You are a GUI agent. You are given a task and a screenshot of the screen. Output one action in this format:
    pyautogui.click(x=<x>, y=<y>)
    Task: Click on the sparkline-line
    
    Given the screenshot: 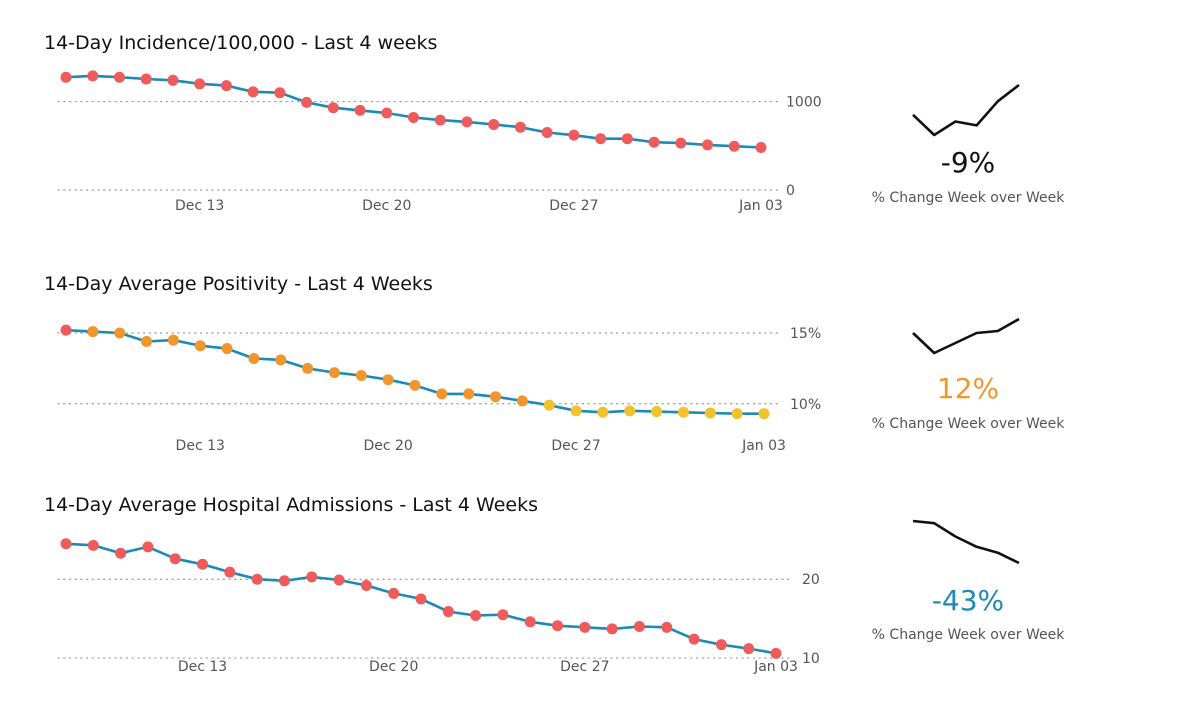 What is the action you would take?
    pyautogui.click(x=966, y=542)
    